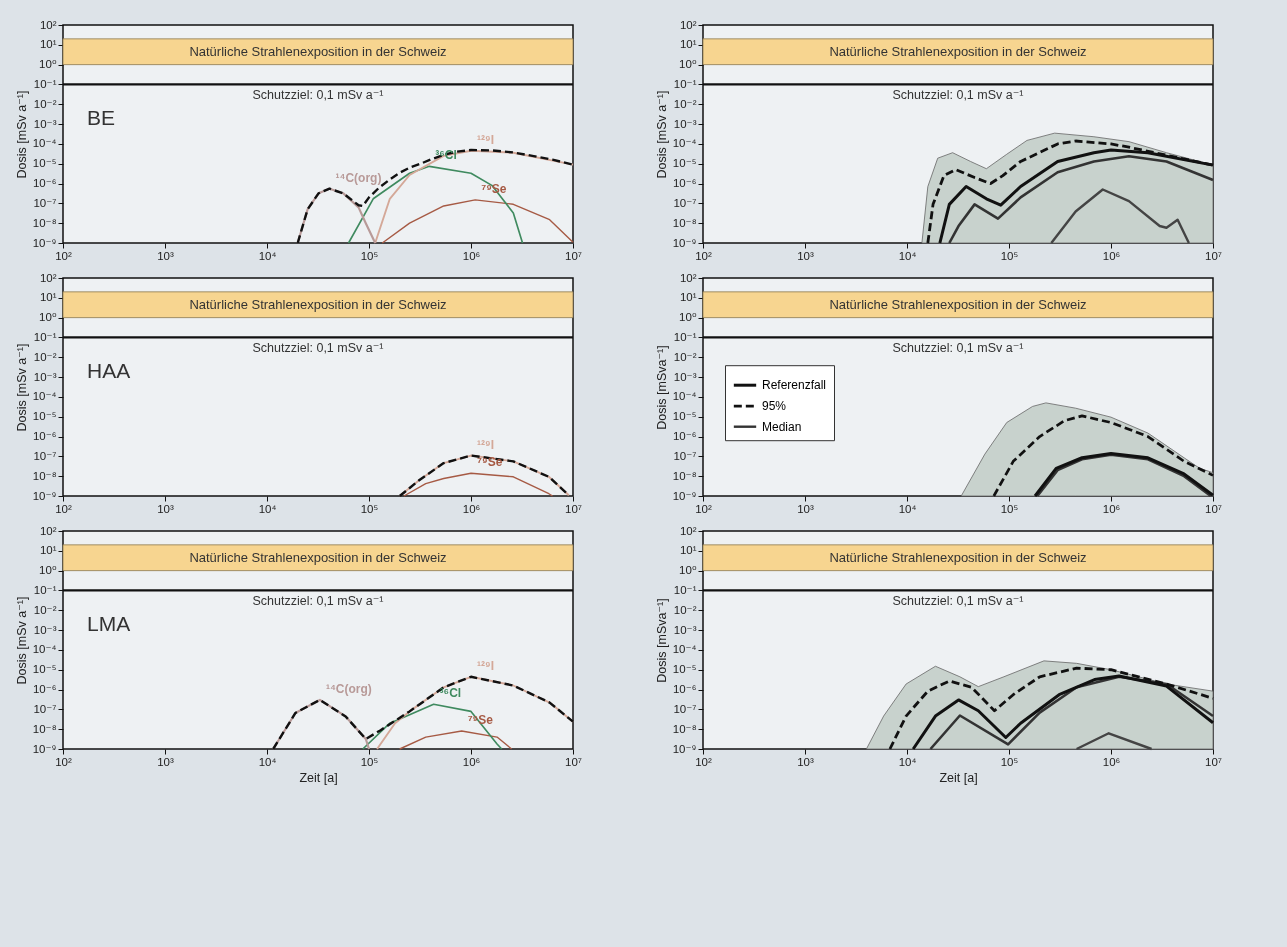 Image resolution: width=1287 pixels, height=947 pixels. What do you see at coordinates (109, 370) in the screenshot?
I see `annotation: HAA` at bounding box center [109, 370].